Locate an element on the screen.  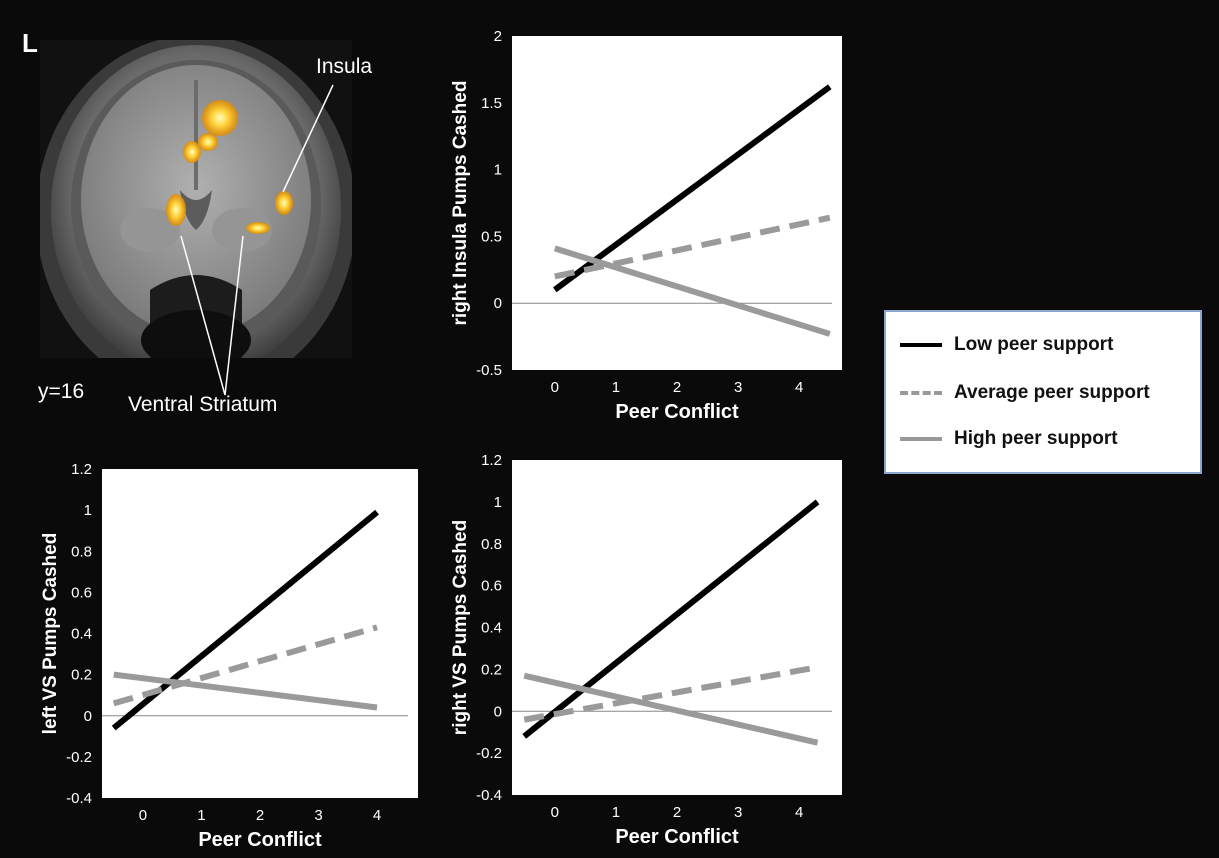
insula-label: Insula is located at coordinates (344, 66).